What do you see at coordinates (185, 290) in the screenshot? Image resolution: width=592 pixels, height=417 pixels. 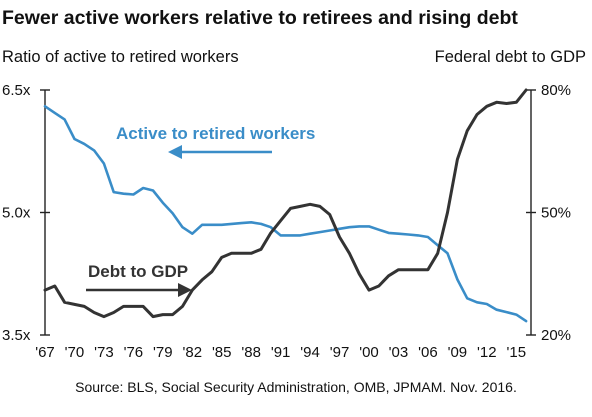 I see `debt-arrow-head` at bounding box center [185, 290].